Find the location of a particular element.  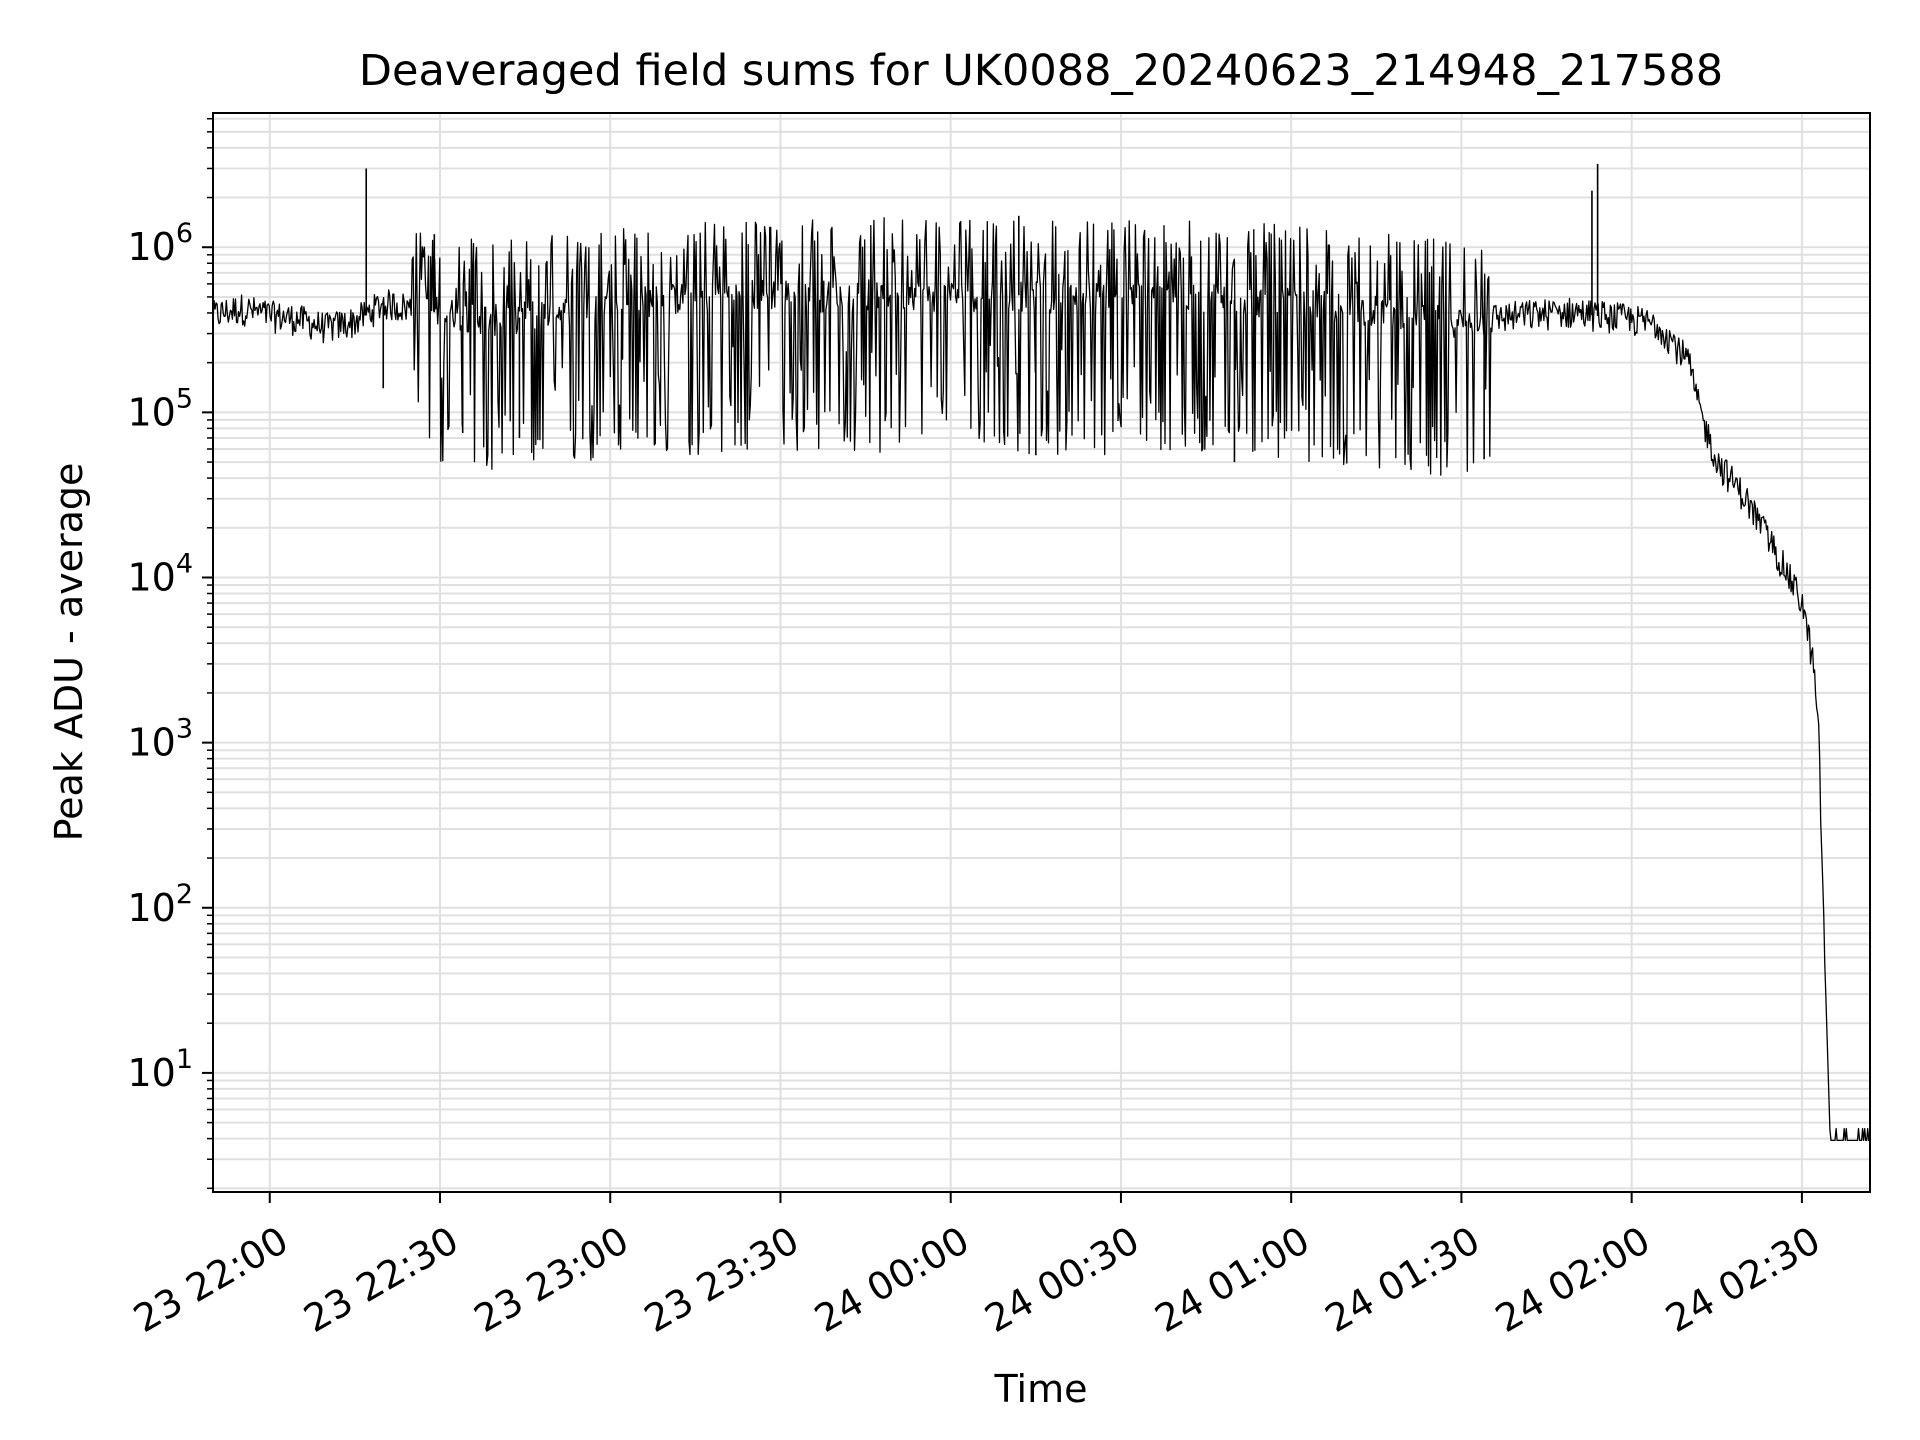

y-tick-label: 10⁶ is located at coordinates (160, 243).